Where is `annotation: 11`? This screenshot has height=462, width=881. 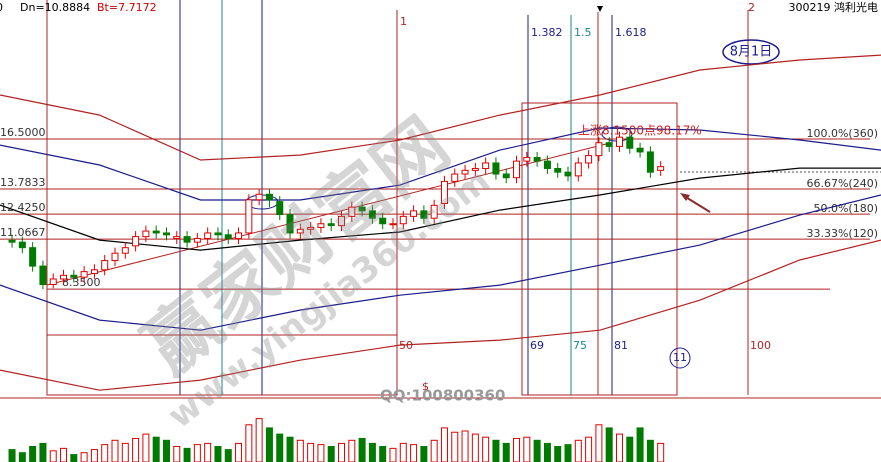
annotation: 11 is located at coordinates (680, 357).